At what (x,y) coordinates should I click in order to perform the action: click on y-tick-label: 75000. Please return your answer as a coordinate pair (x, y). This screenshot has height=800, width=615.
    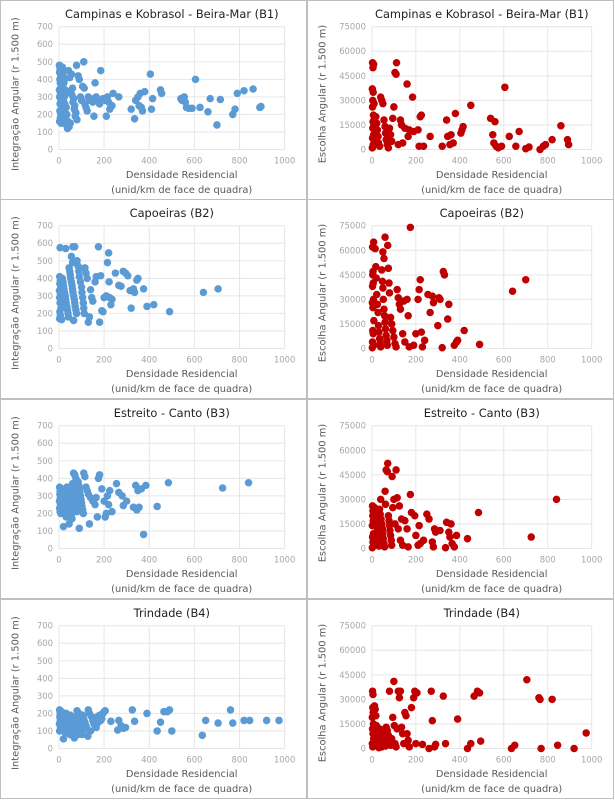
    Looking at the image, I should click on (352, 226).